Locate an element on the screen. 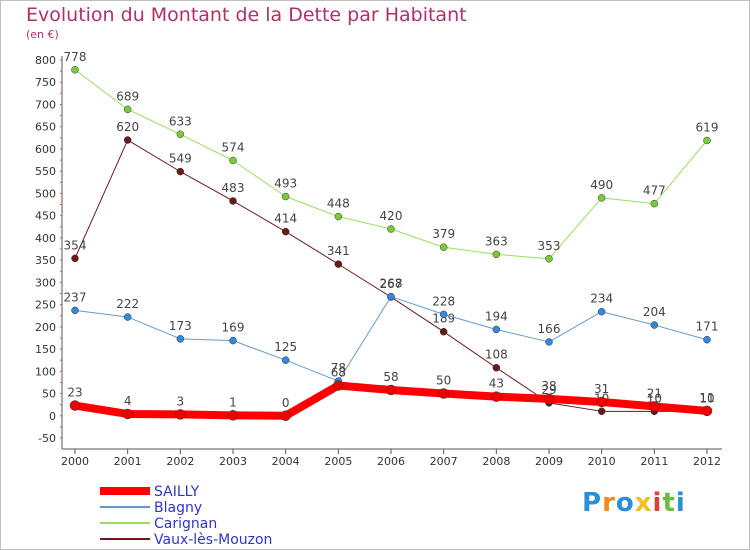  data-label-blagny: 173 is located at coordinates (180, 326).